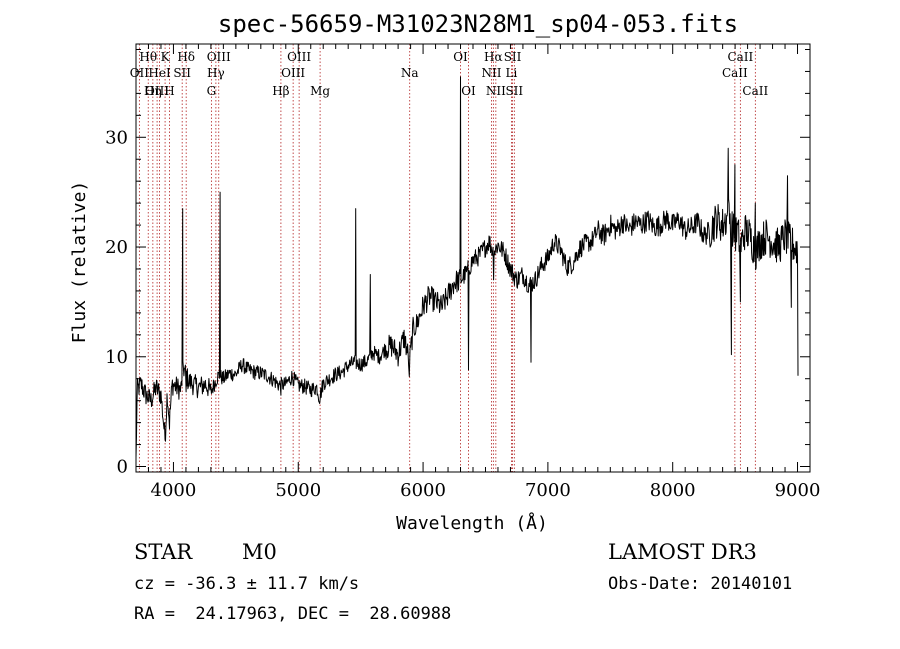 Image resolution: width=900 pixels, height=649 pixels. Describe the element at coordinates (159, 73) in the screenshot. I see `spectral-line-label: HeI` at that location.